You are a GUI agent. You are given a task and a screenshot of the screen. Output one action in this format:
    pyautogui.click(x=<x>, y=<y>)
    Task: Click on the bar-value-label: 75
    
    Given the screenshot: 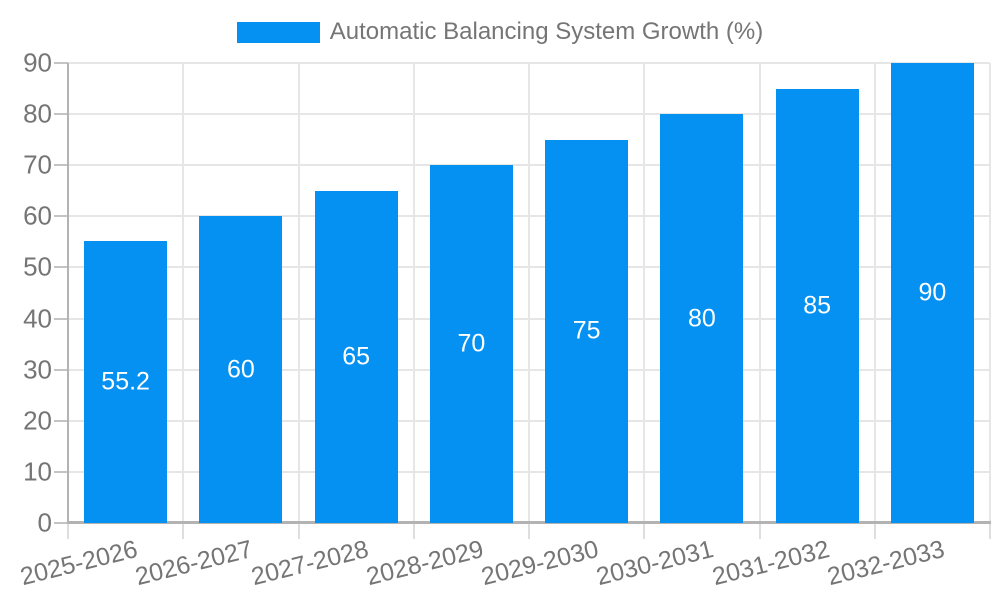 What is the action you would take?
    pyautogui.click(x=586, y=330)
    